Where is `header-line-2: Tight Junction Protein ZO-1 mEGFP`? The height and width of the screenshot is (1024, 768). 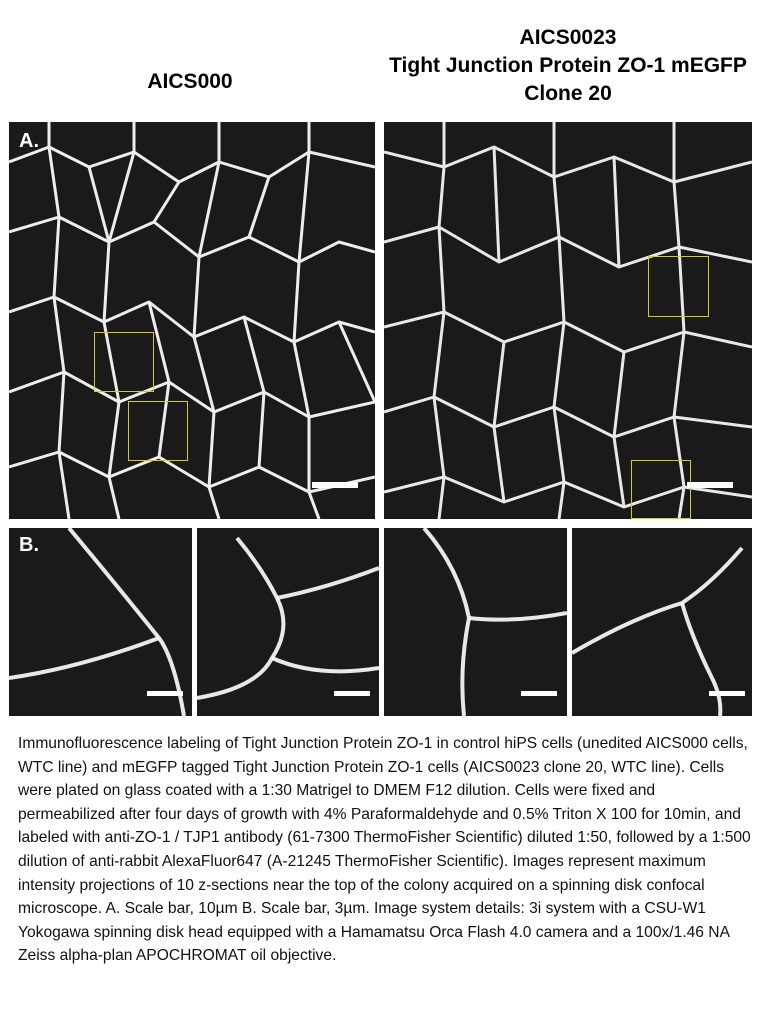
header-line-2: Tight Junction Protein ZO-1 mEGFP is located at coordinates (568, 65).